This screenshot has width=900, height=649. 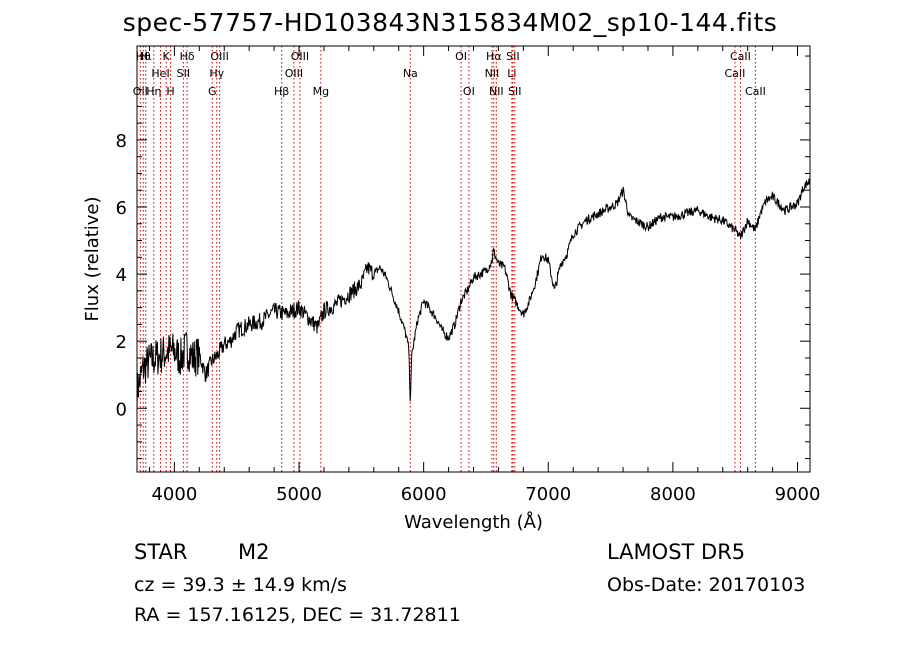 What do you see at coordinates (212, 91) in the screenshot?
I see `spectral-line-label-9: G` at bounding box center [212, 91].